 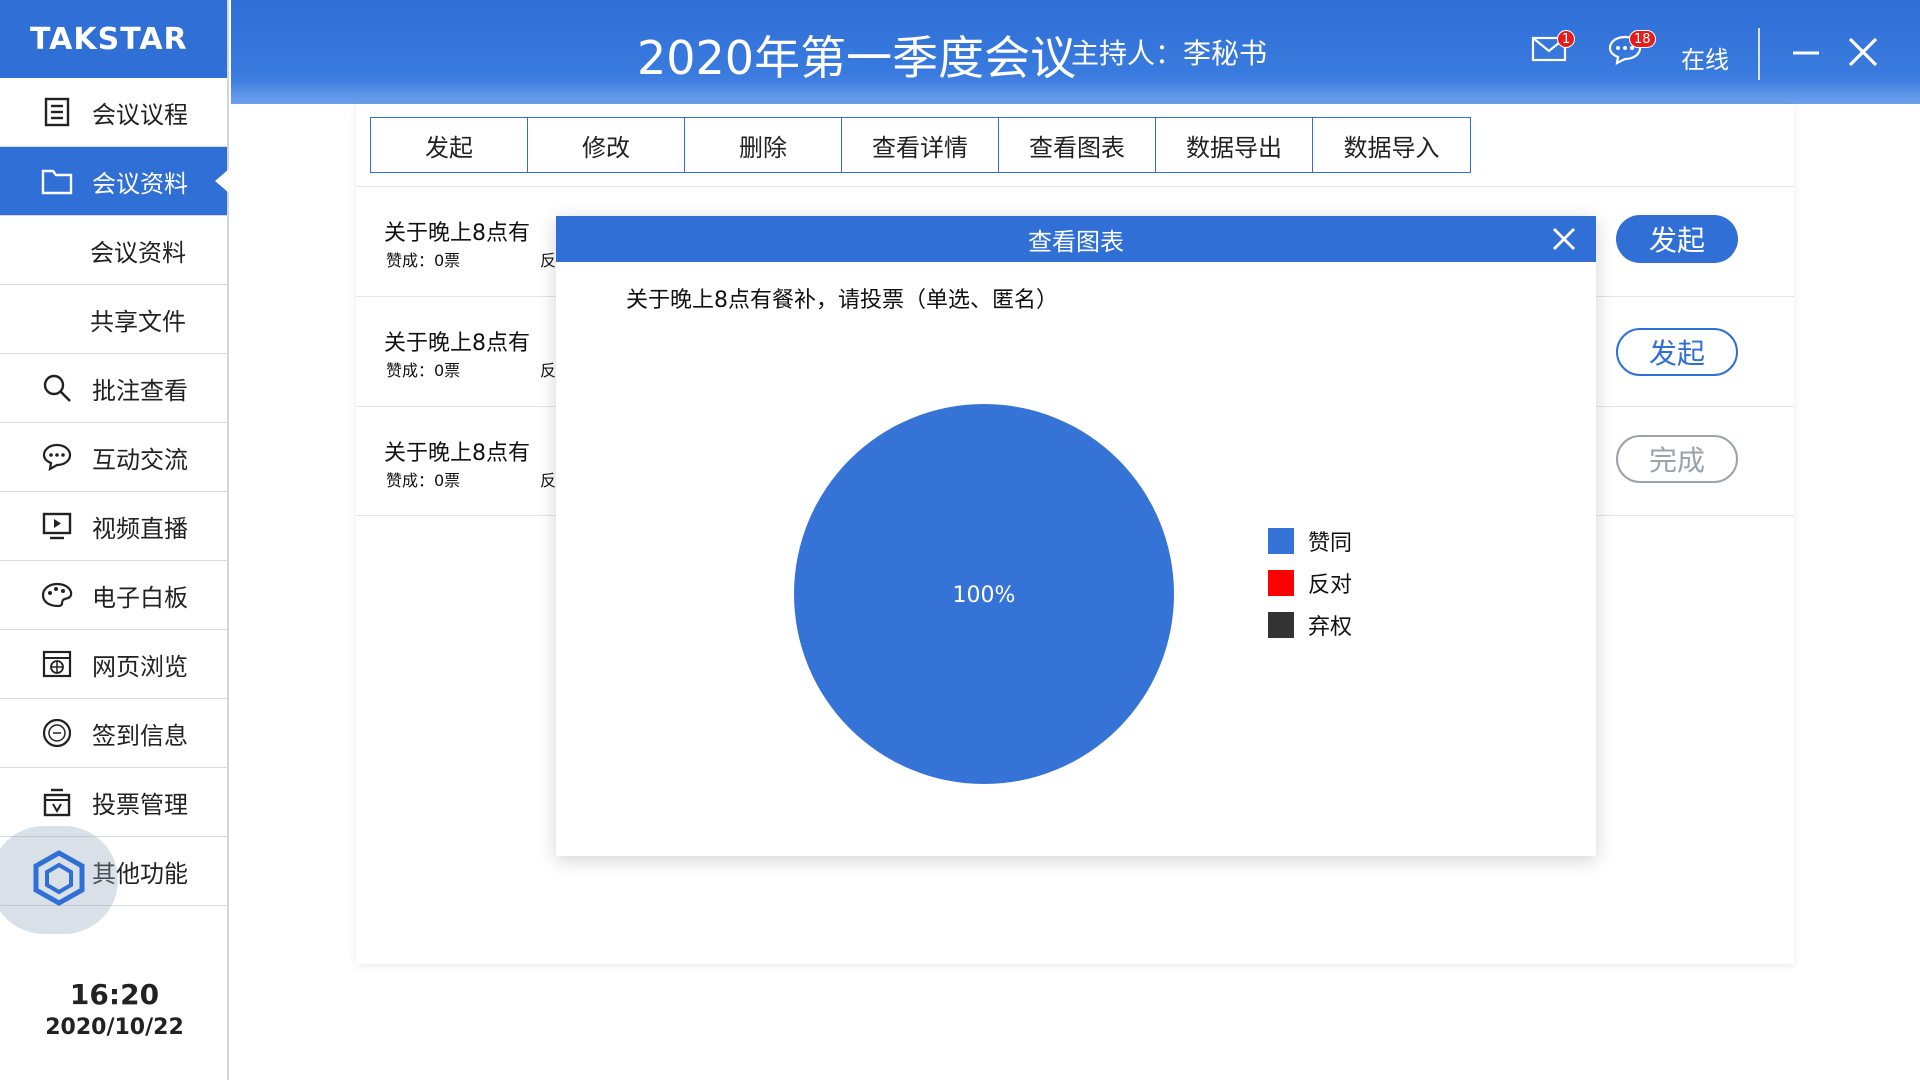 I want to click on sidebar-subitem-materials: 会议资料, so click(x=113, y=250).